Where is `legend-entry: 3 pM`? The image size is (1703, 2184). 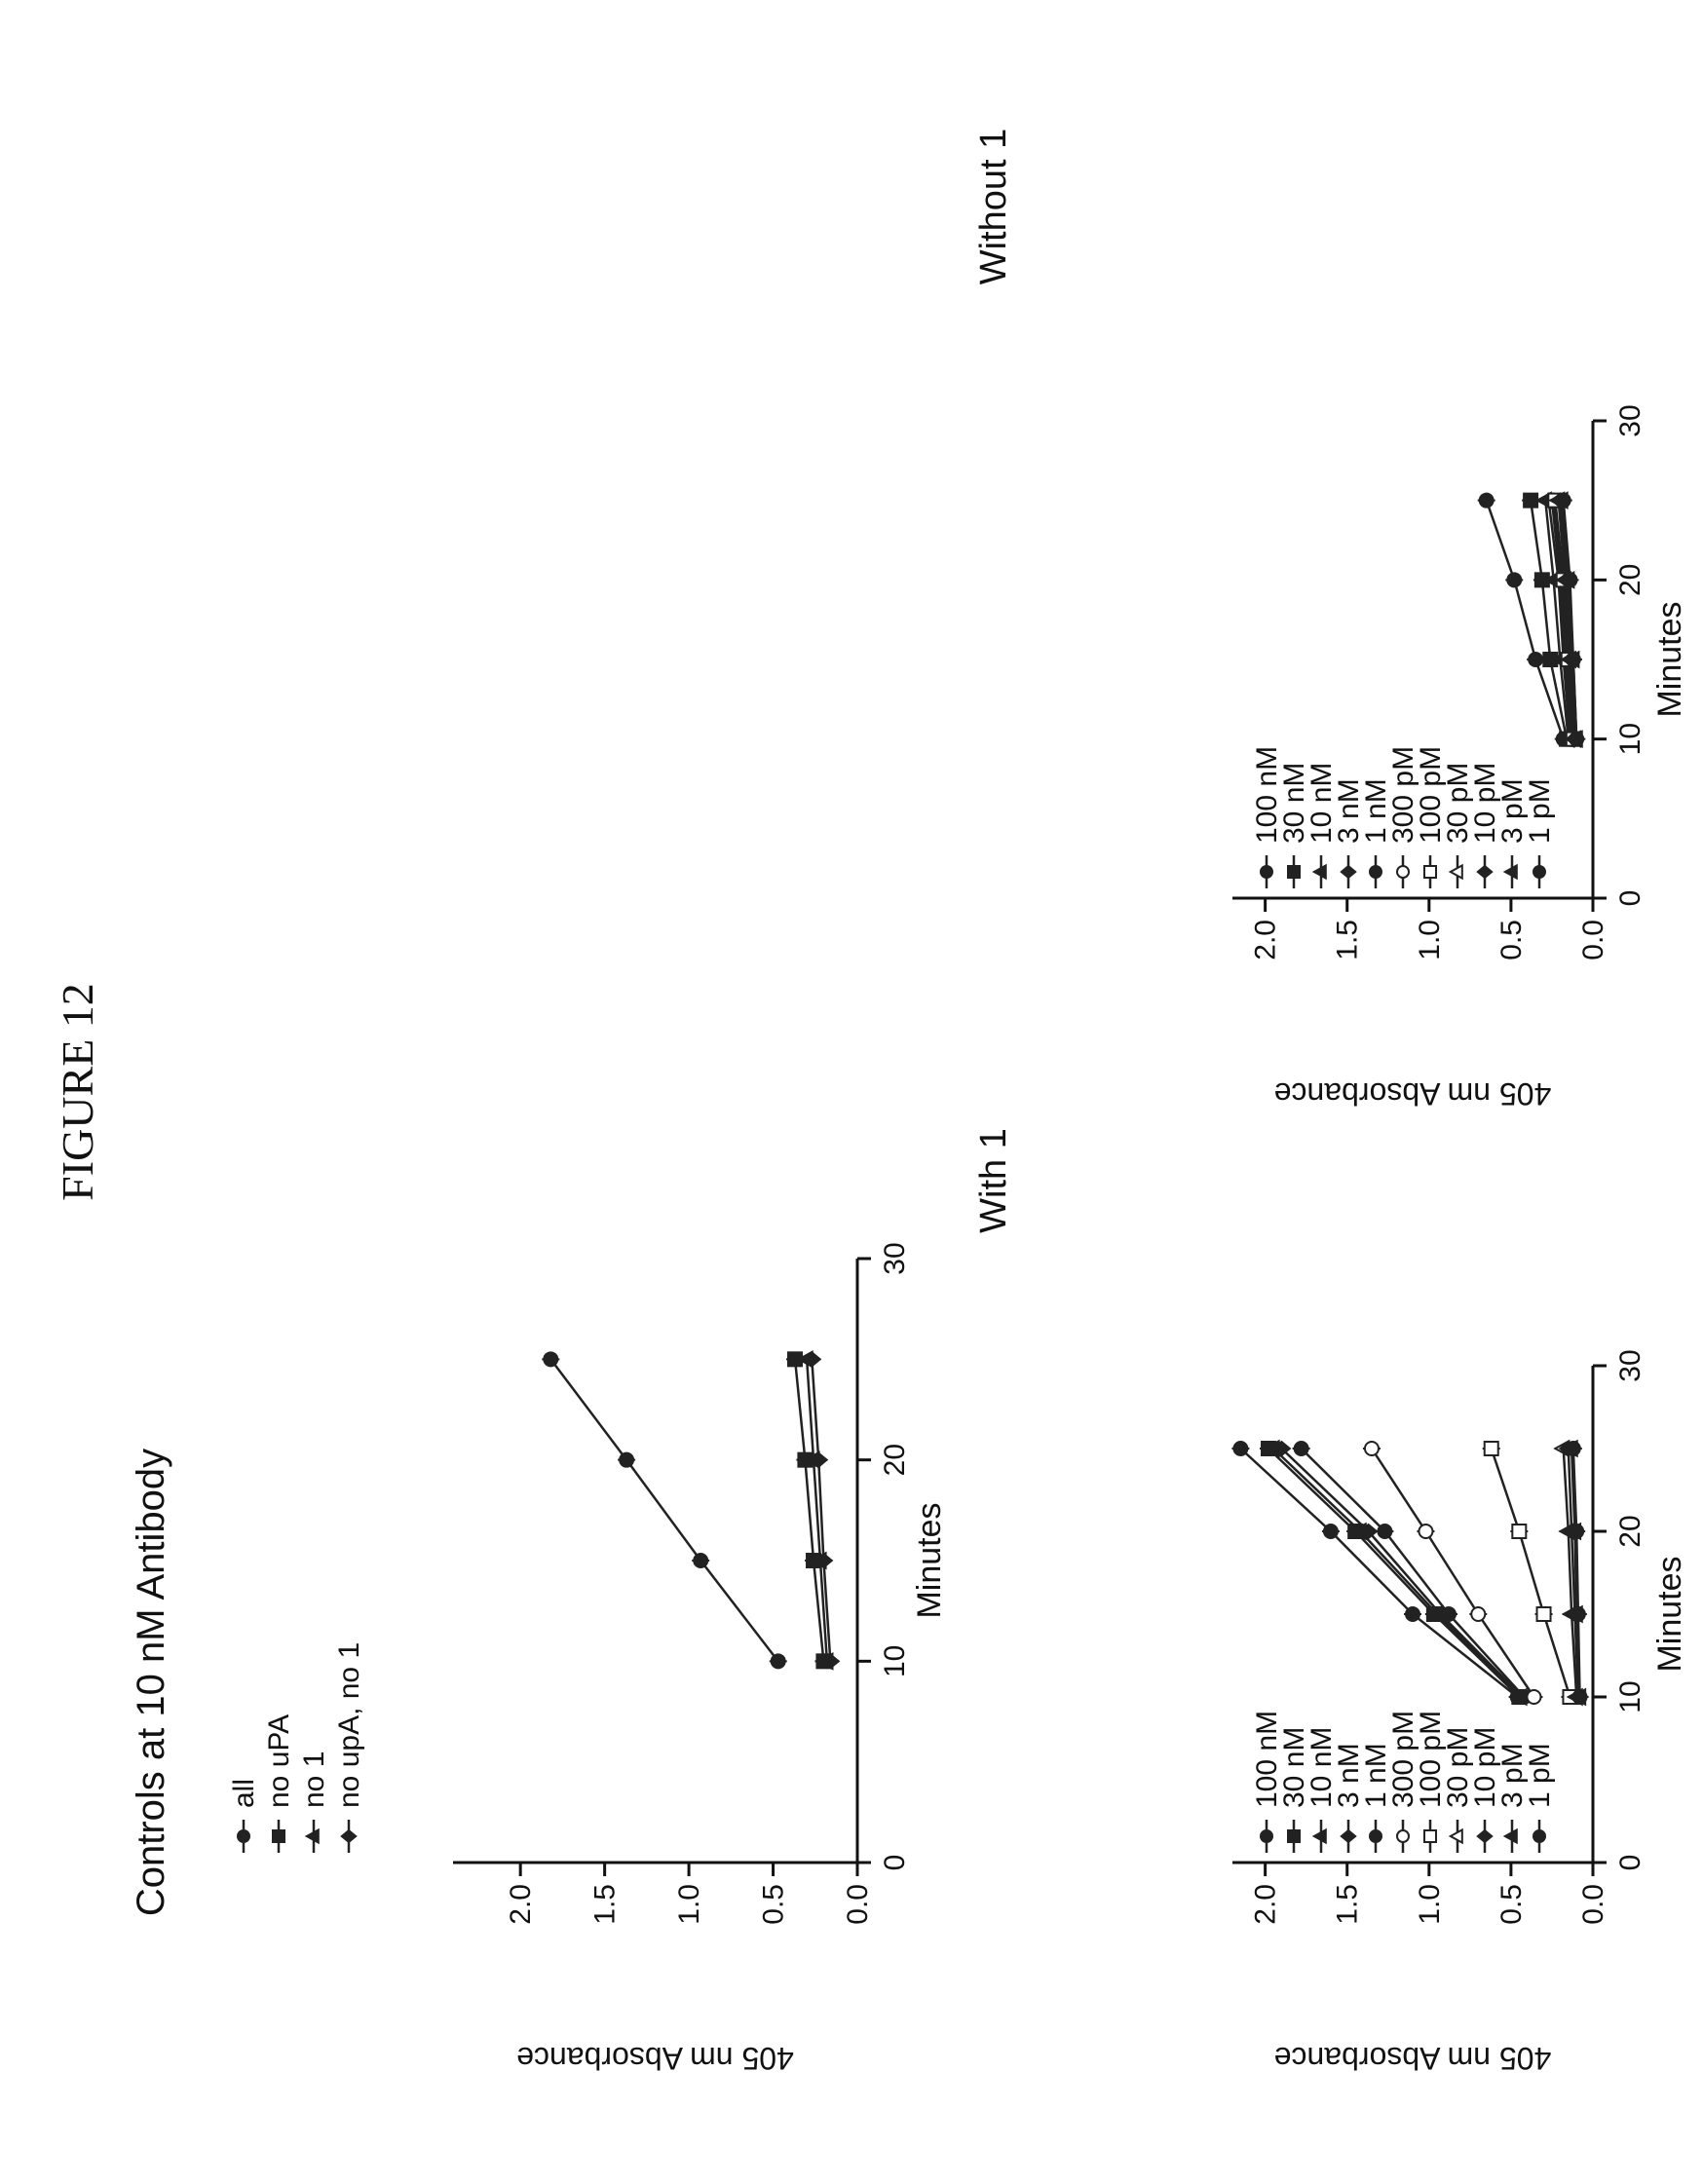
legend-entry: 3 pM is located at coordinates (1513, 833).